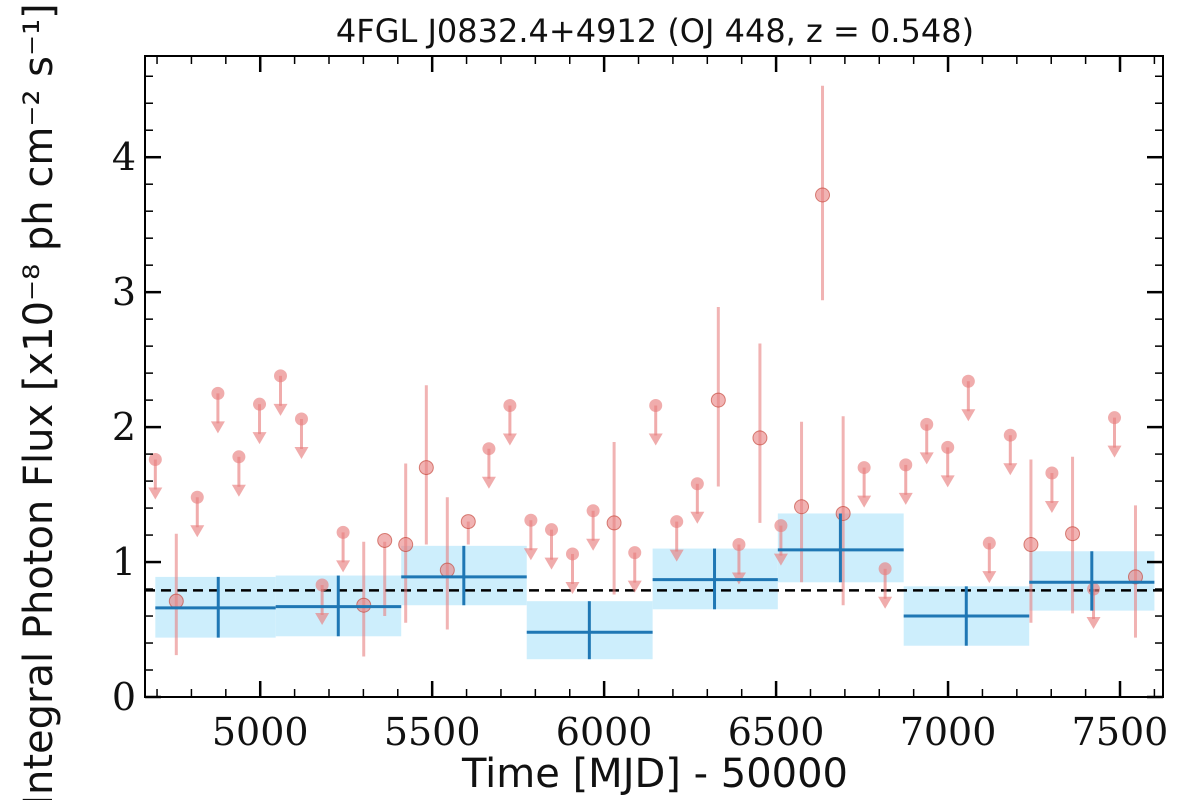  What do you see at coordinates (124, 427) in the screenshot?
I see `y-tick-label: 2` at bounding box center [124, 427].